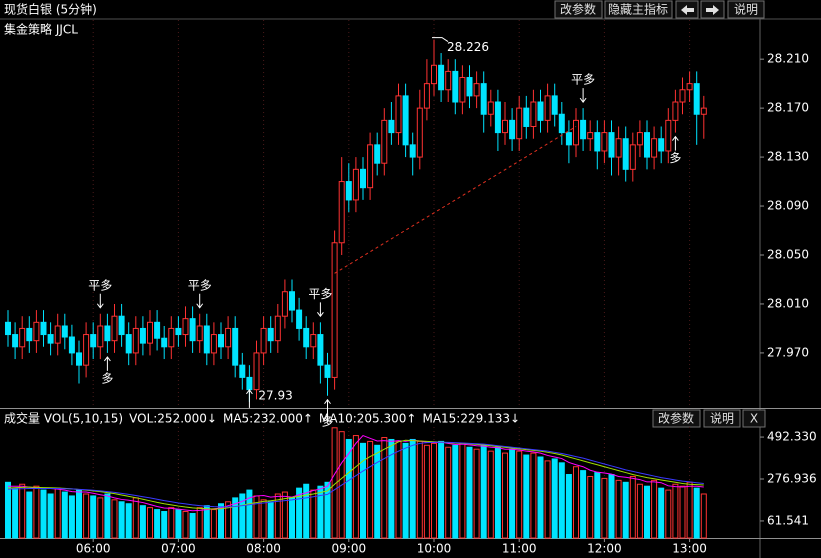  What do you see at coordinates (173, 419) in the screenshot?
I see `volume-value: VOL:252.000↓` at bounding box center [173, 419].